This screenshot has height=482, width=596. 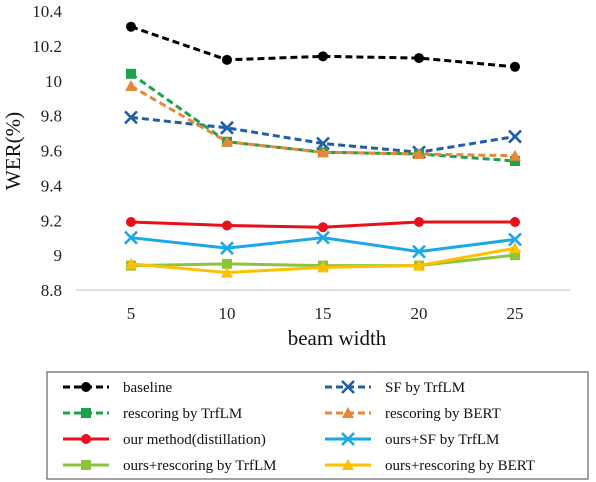 What do you see at coordinates (86, 387) in the screenshot?
I see `legend-marker-baseline` at bounding box center [86, 387].